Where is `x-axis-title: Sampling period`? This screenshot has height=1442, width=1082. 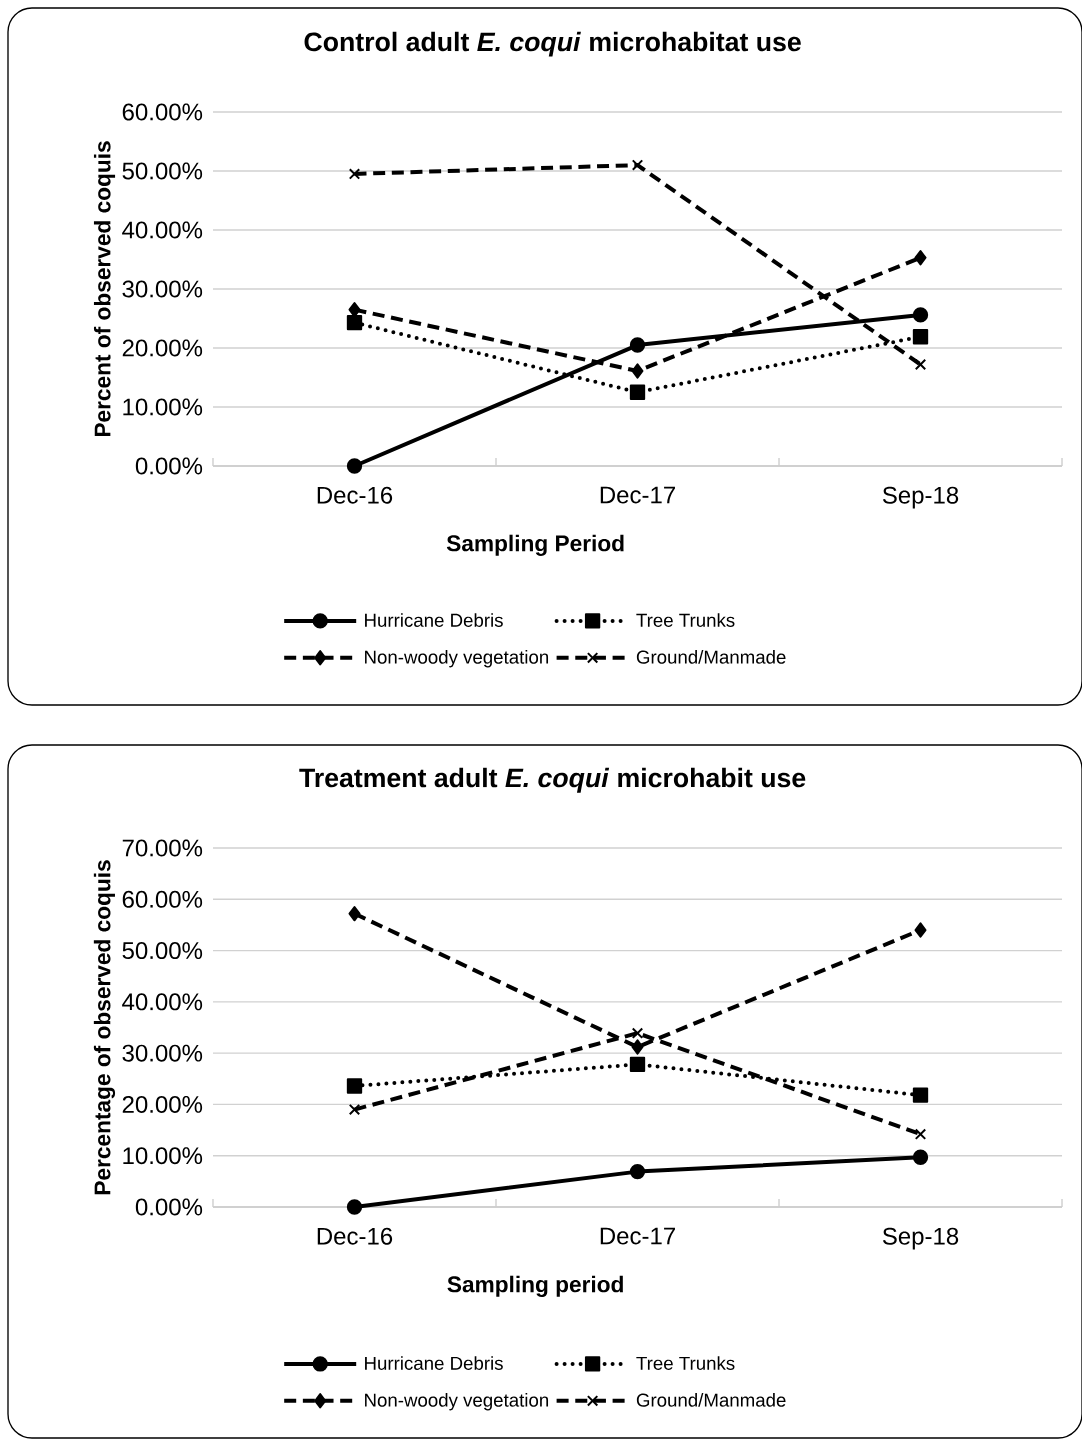 x-axis-title: Sampling period is located at coordinates (535, 1286).